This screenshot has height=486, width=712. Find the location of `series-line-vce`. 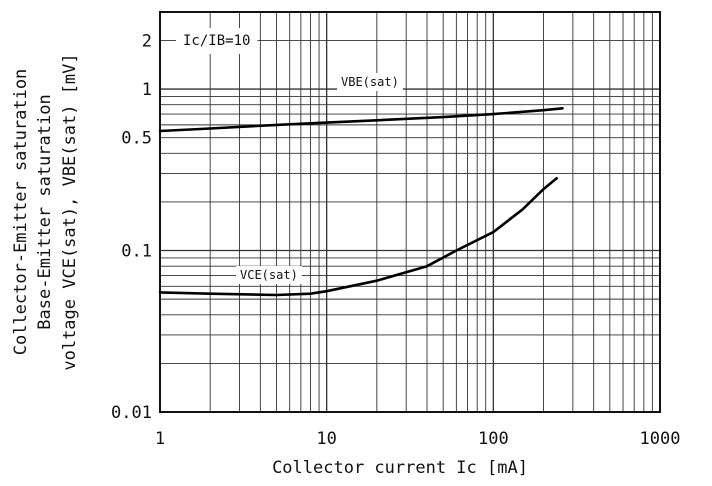

series-line-vce is located at coordinates (358, 237).